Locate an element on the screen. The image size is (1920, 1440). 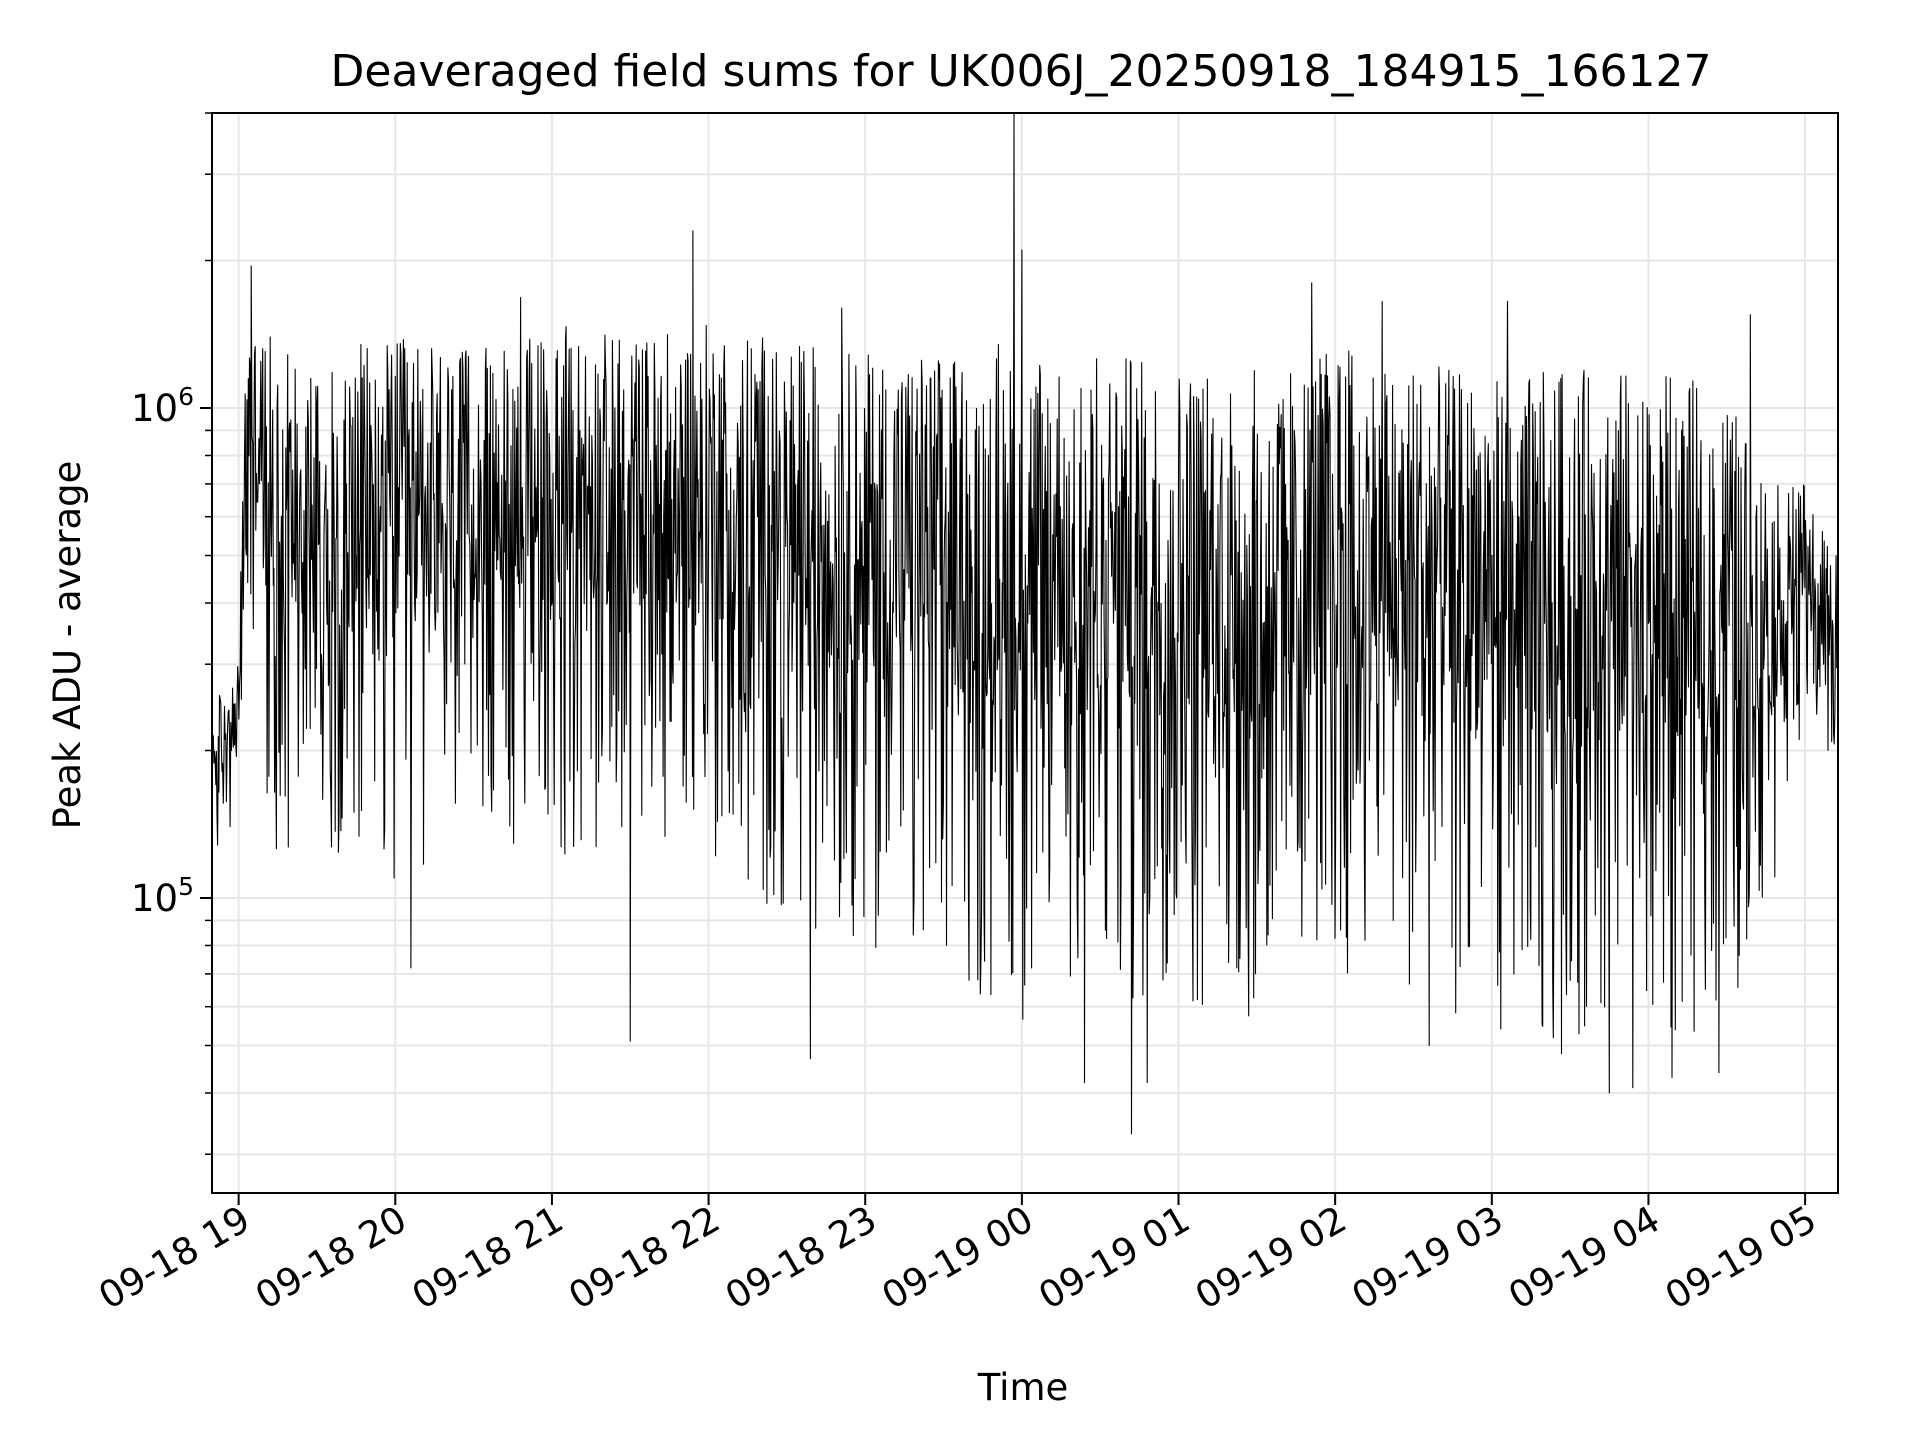
y-tick-exponent: 6 is located at coordinates (186, 396).